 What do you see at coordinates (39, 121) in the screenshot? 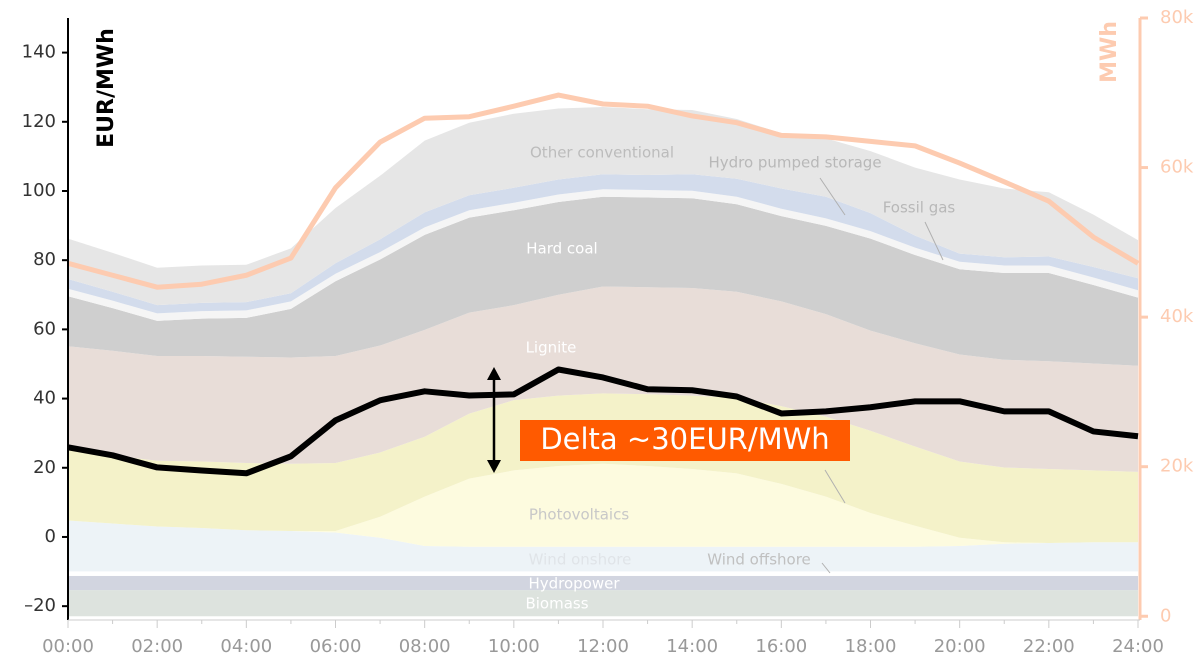
I see `y-tick-label: 120` at bounding box center [39, 121].